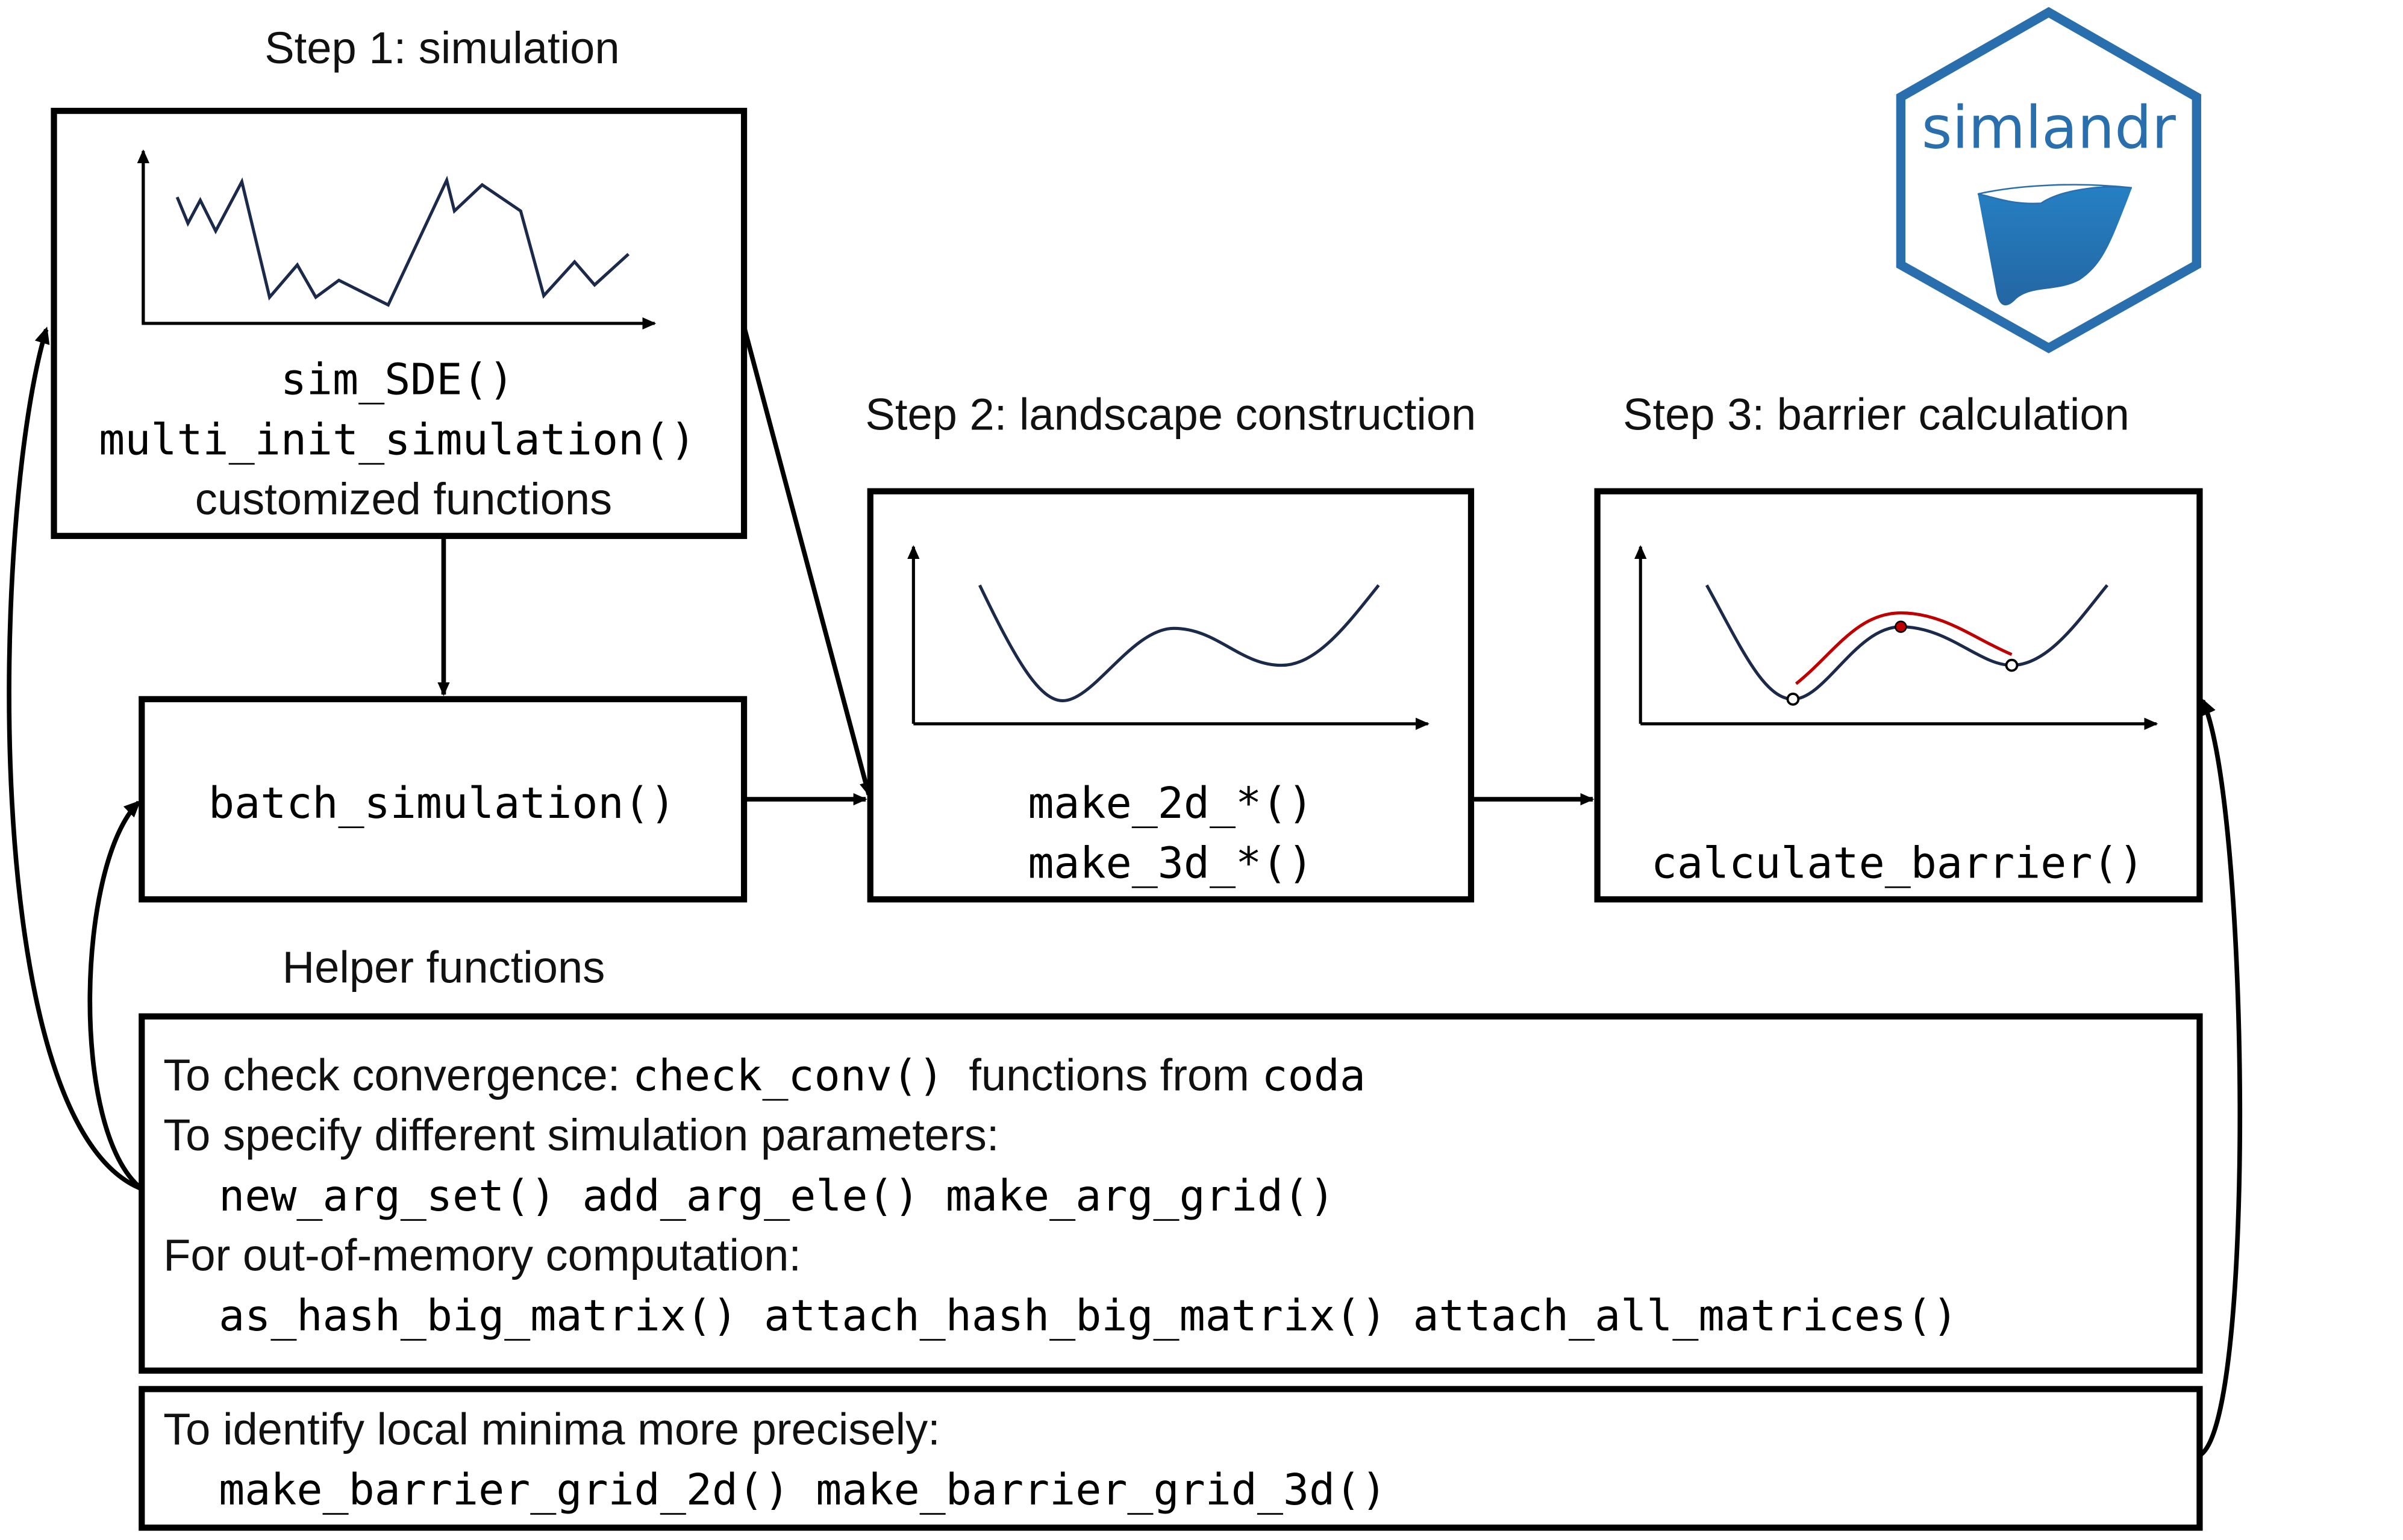  What do you see at coordinates (398, 1075) in the screenshot?
I see `convergence-label: To check convergence:` at bounding box center [398, 1075].